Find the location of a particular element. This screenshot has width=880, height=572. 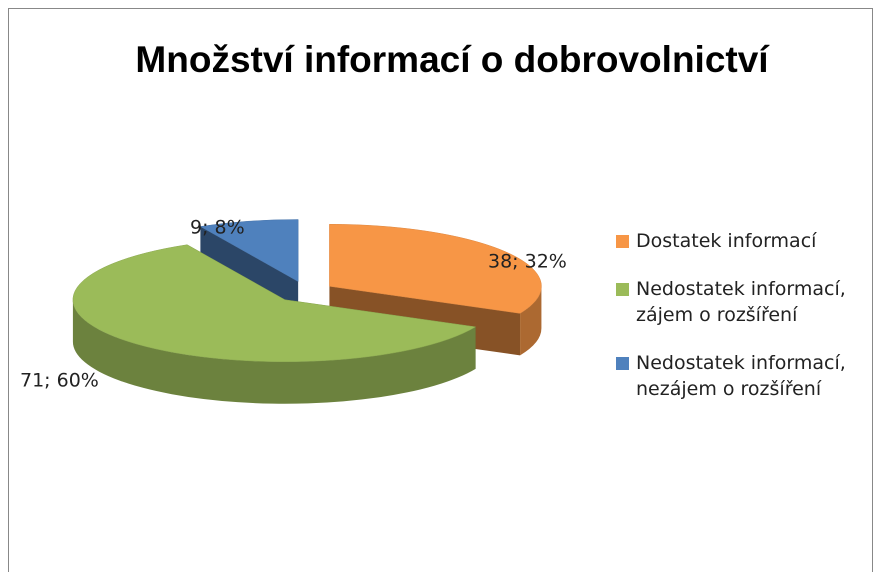

legend-item: Nedostatek informací, zájem o rozšíření is located at coordinates (741, 302).